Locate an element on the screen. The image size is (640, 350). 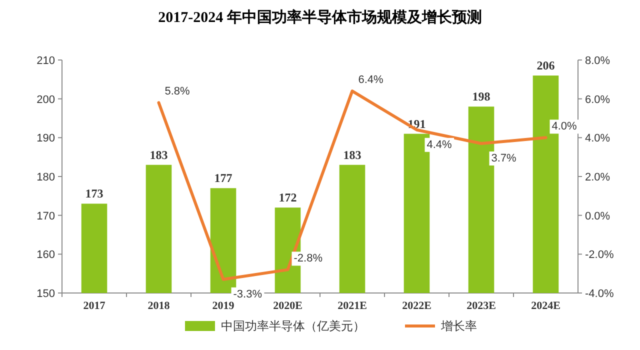
data-label: 3.7% is located at coordinates (504, 158).